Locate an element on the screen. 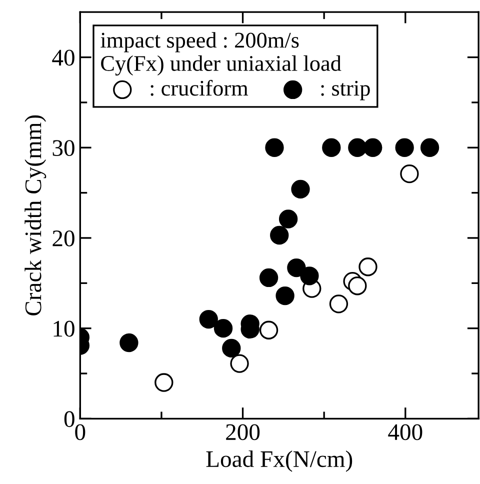  y-tick-label: 10 is located at coordinates (64, 328).